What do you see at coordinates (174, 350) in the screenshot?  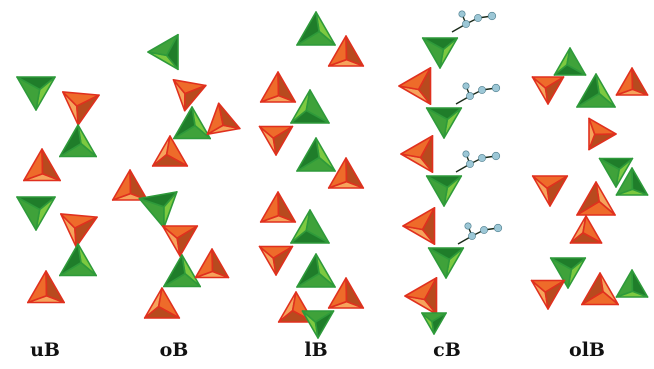 I see `label-oB: oB` at bounding box center [174, 350].